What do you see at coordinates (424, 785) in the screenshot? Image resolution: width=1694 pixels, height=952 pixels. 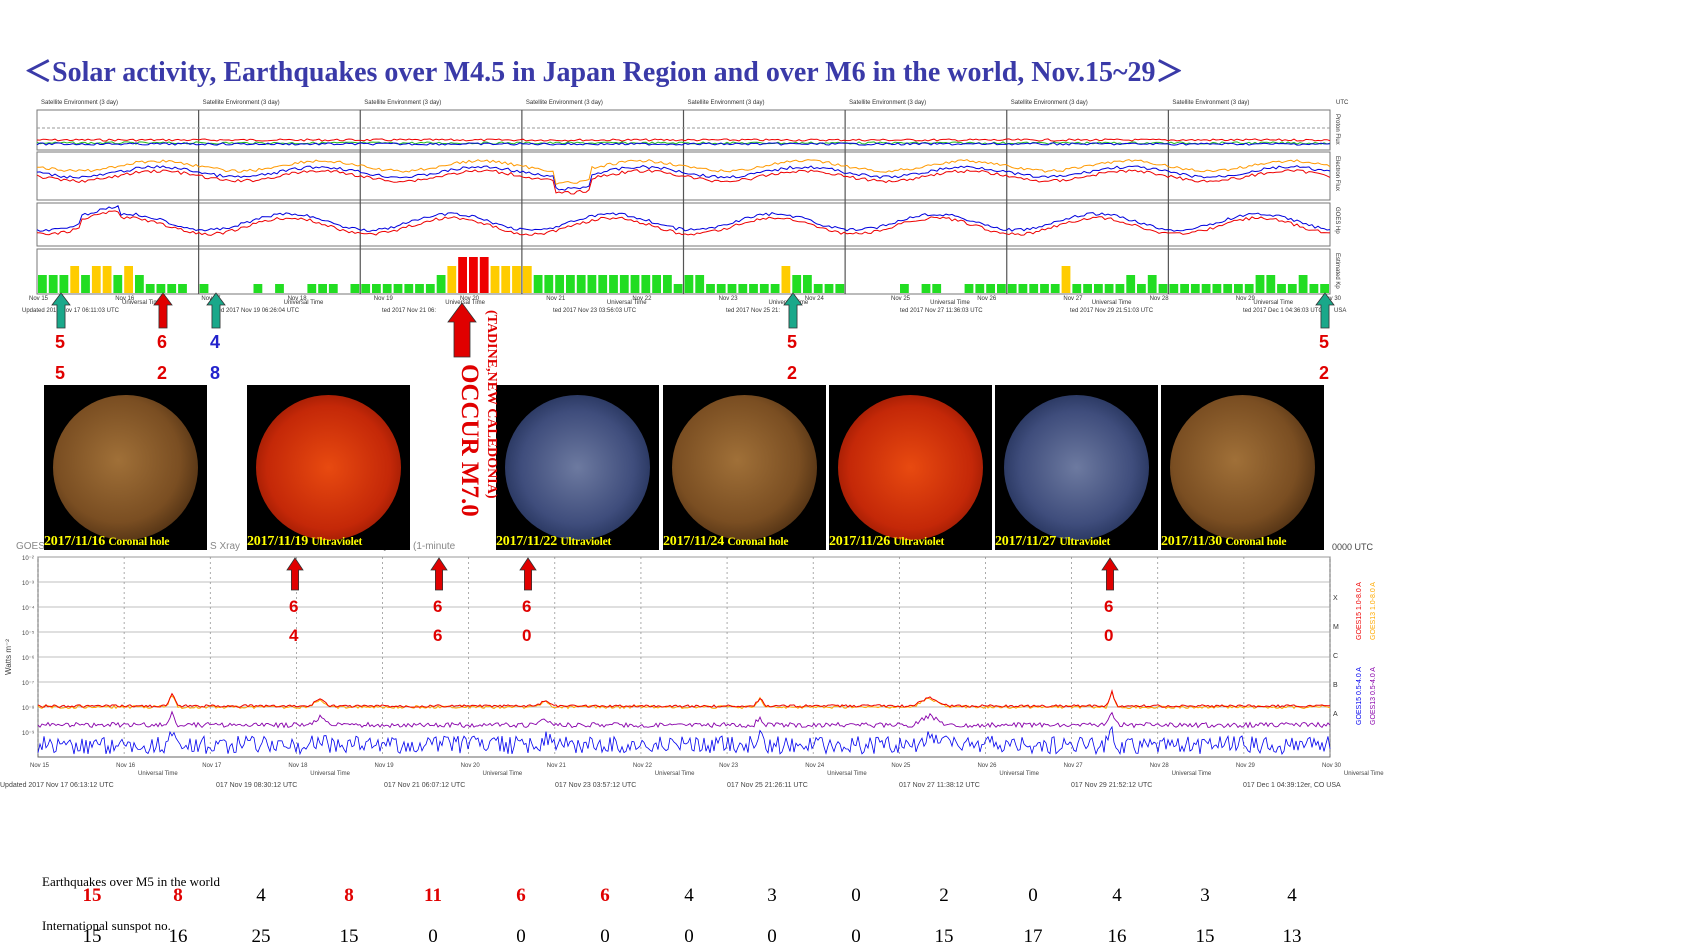 I see `xray-updated-text: 017 Nov 21 06:07:12 UTC` at bounding box center [424, 785].